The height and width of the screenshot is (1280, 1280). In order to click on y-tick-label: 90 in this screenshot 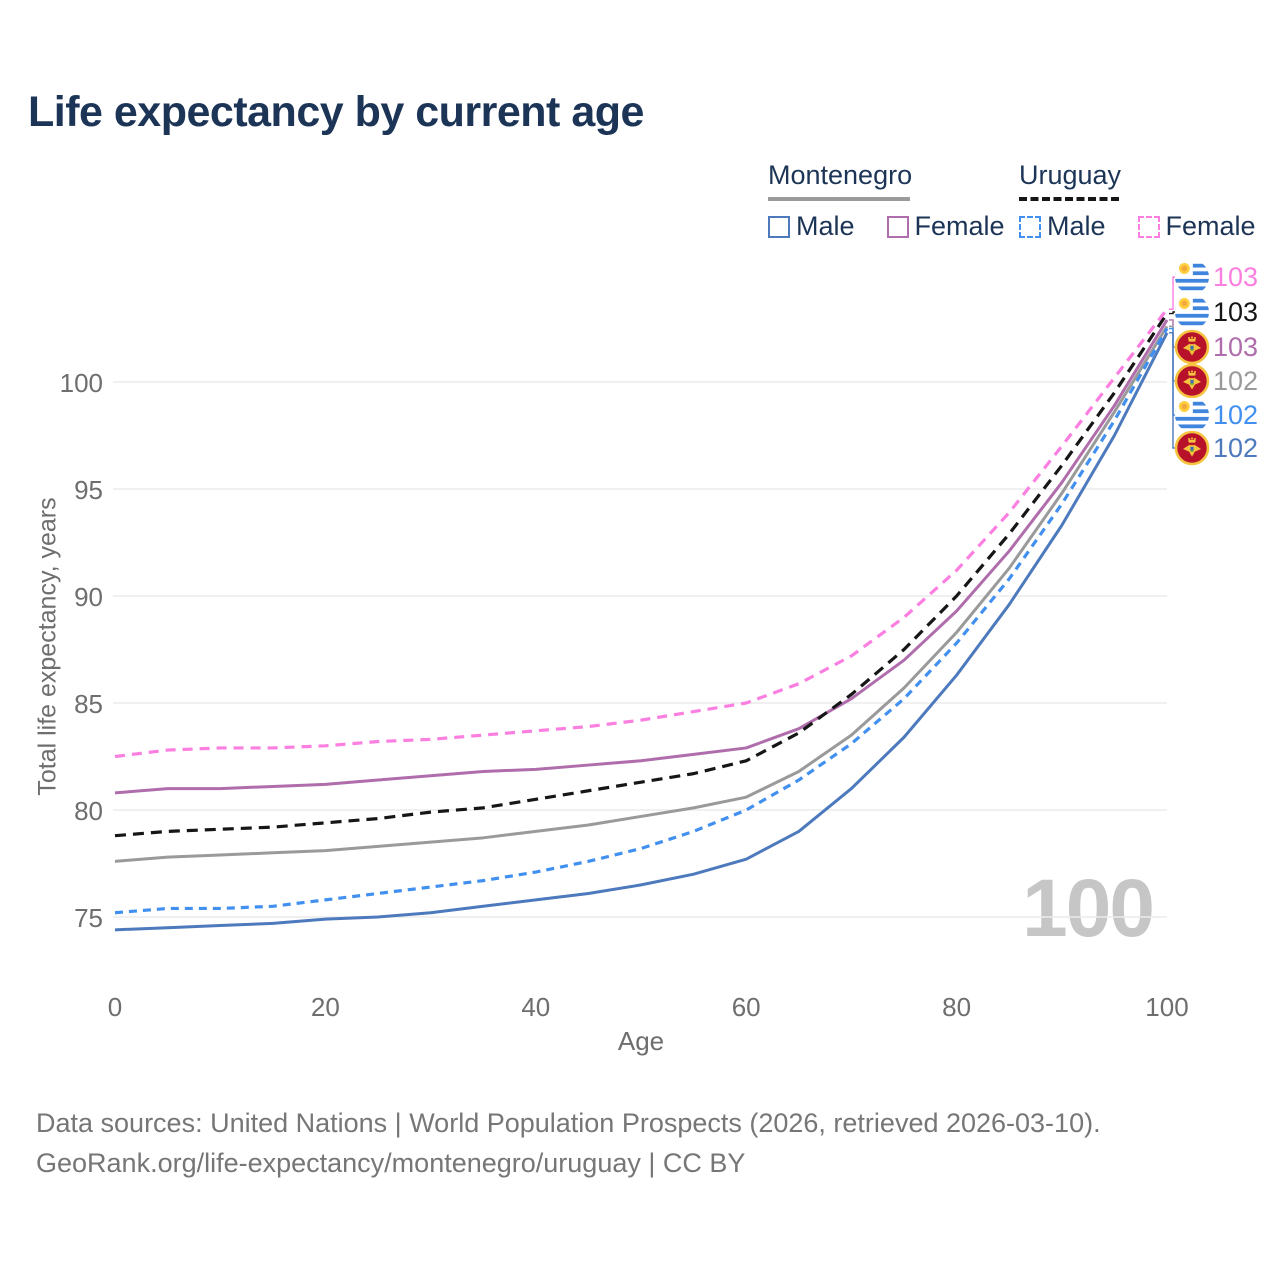, I will do `click(88, 597)`.